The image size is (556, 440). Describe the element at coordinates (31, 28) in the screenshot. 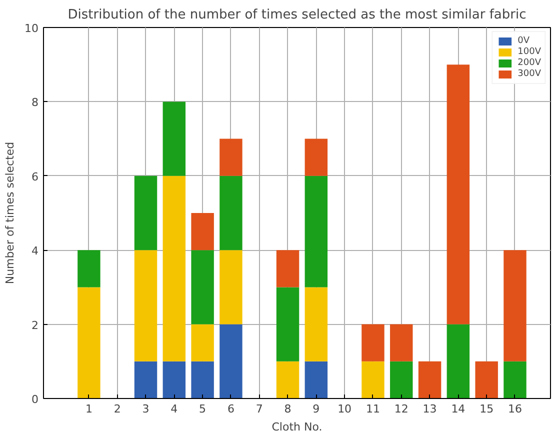

I see `y-tick-label: 10` at that location.